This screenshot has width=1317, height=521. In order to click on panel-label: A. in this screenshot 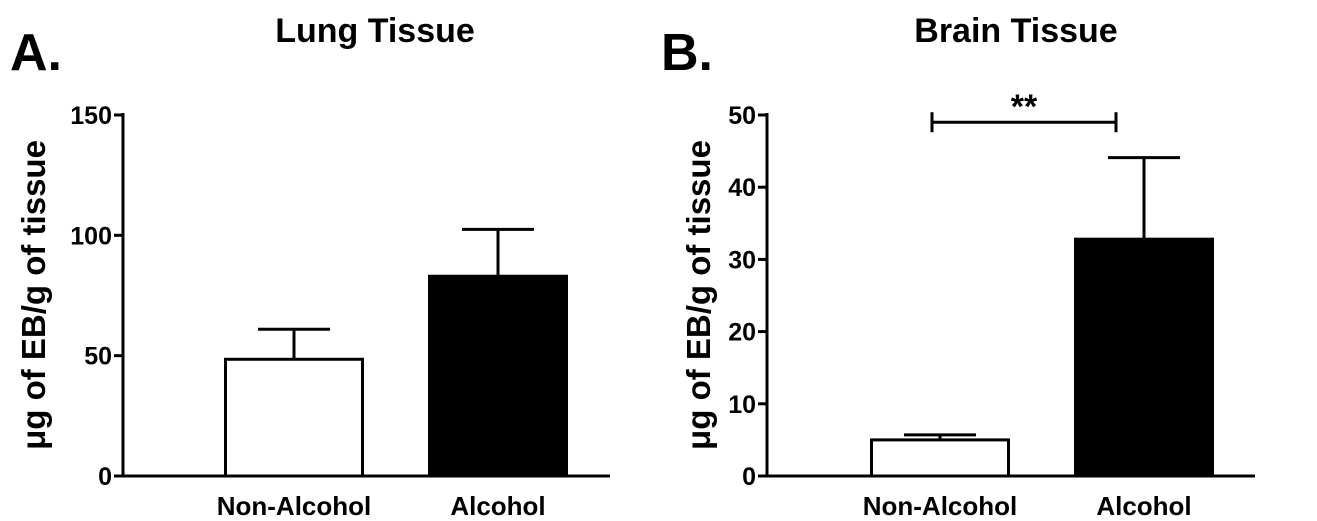, I will do `click(36, 53)`.